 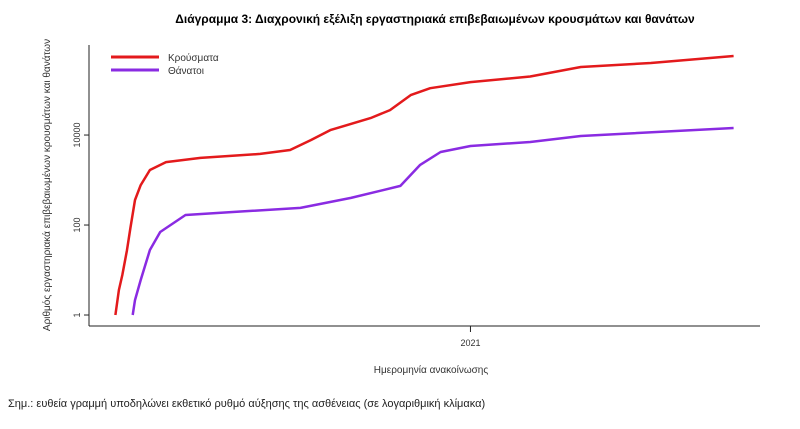 I want to click on legend-label-deaths: Θάνατοι, so click(x=186, y=71).